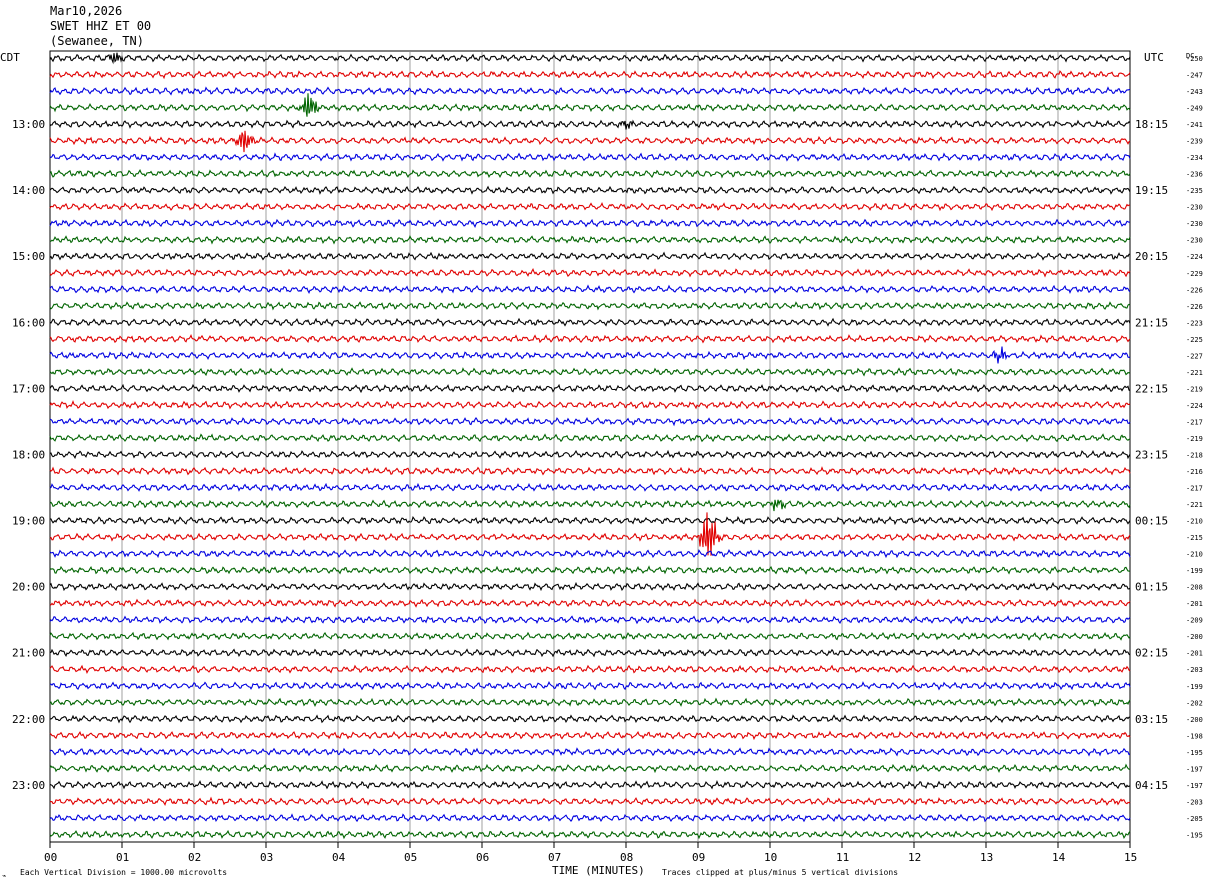  Describe the element at coordinates (1194, 555) in the screenshot. I see `dc-offset-label: -210` at that location.